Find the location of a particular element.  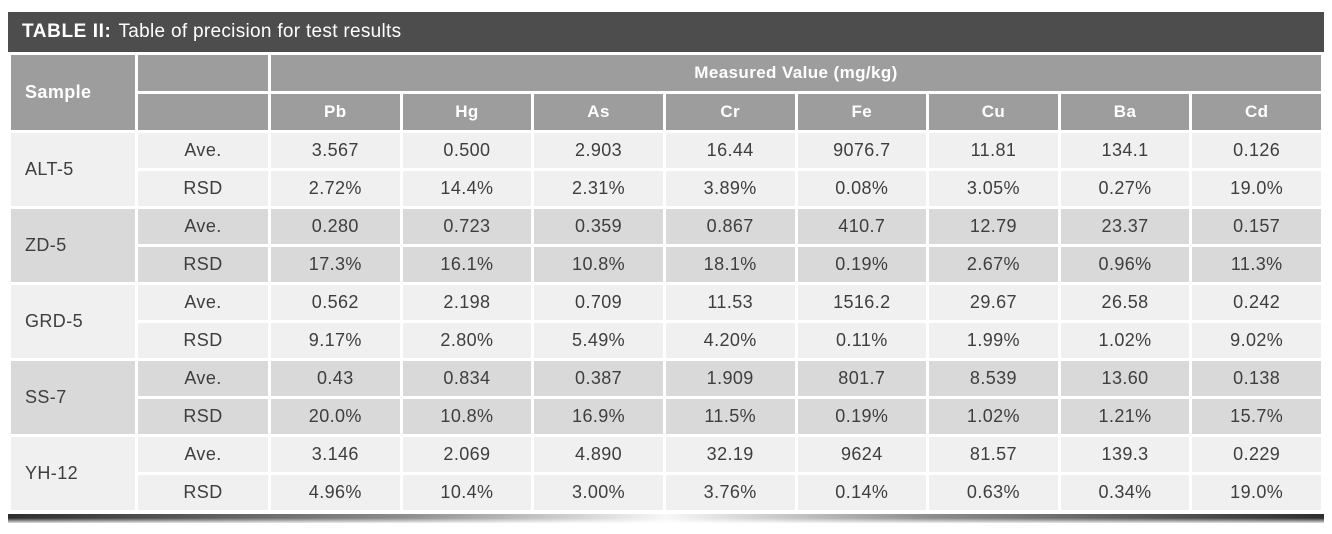

value-cell-rsd: 2.72% is located at coordinates (335, 188).